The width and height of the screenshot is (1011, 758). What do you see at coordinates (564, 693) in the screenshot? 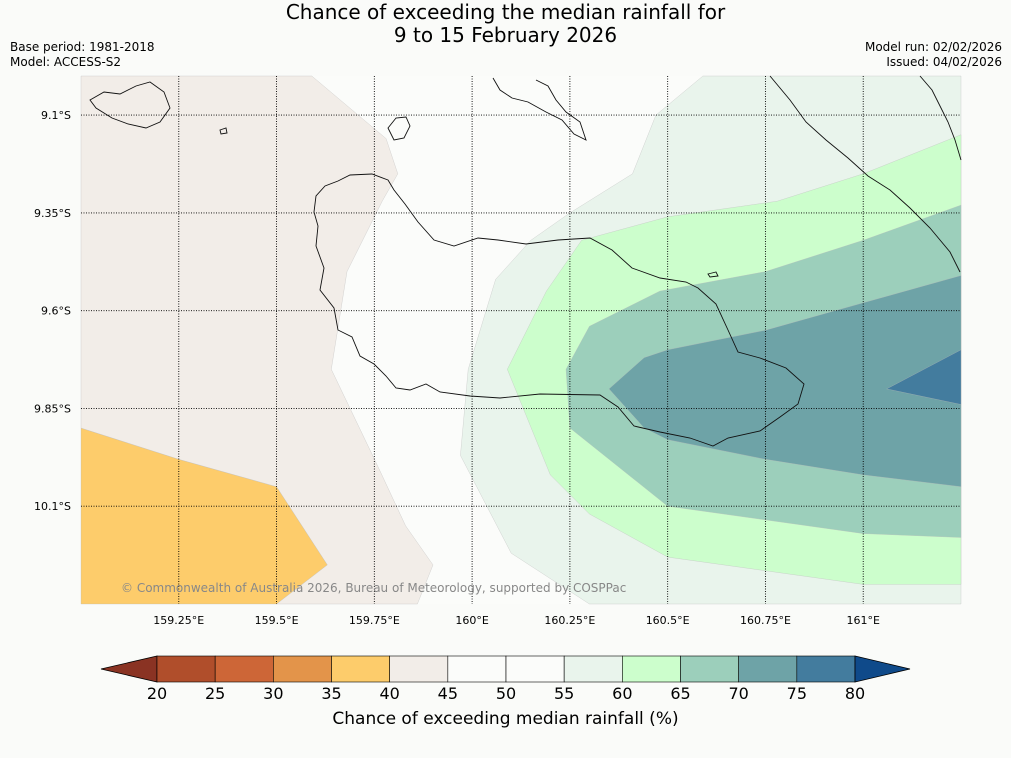
I see `colorbar-tick-label: 55` at bounding box center [564, 693].